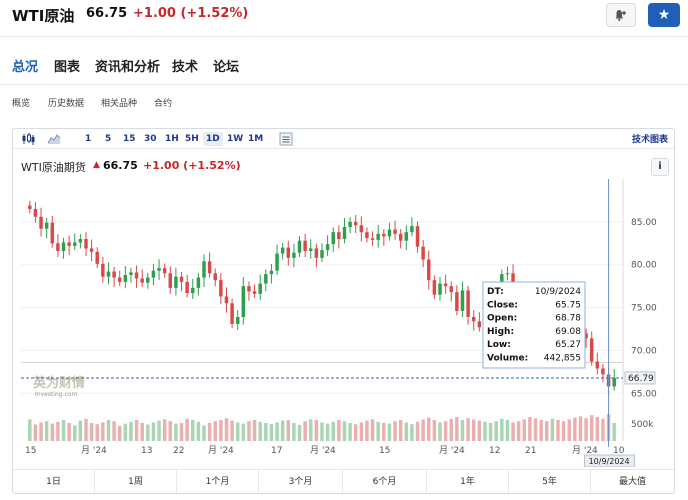  Describe the element at coordinates (568, 345) in the screenshot. I see `tooltip-value: 65.27` at that location.